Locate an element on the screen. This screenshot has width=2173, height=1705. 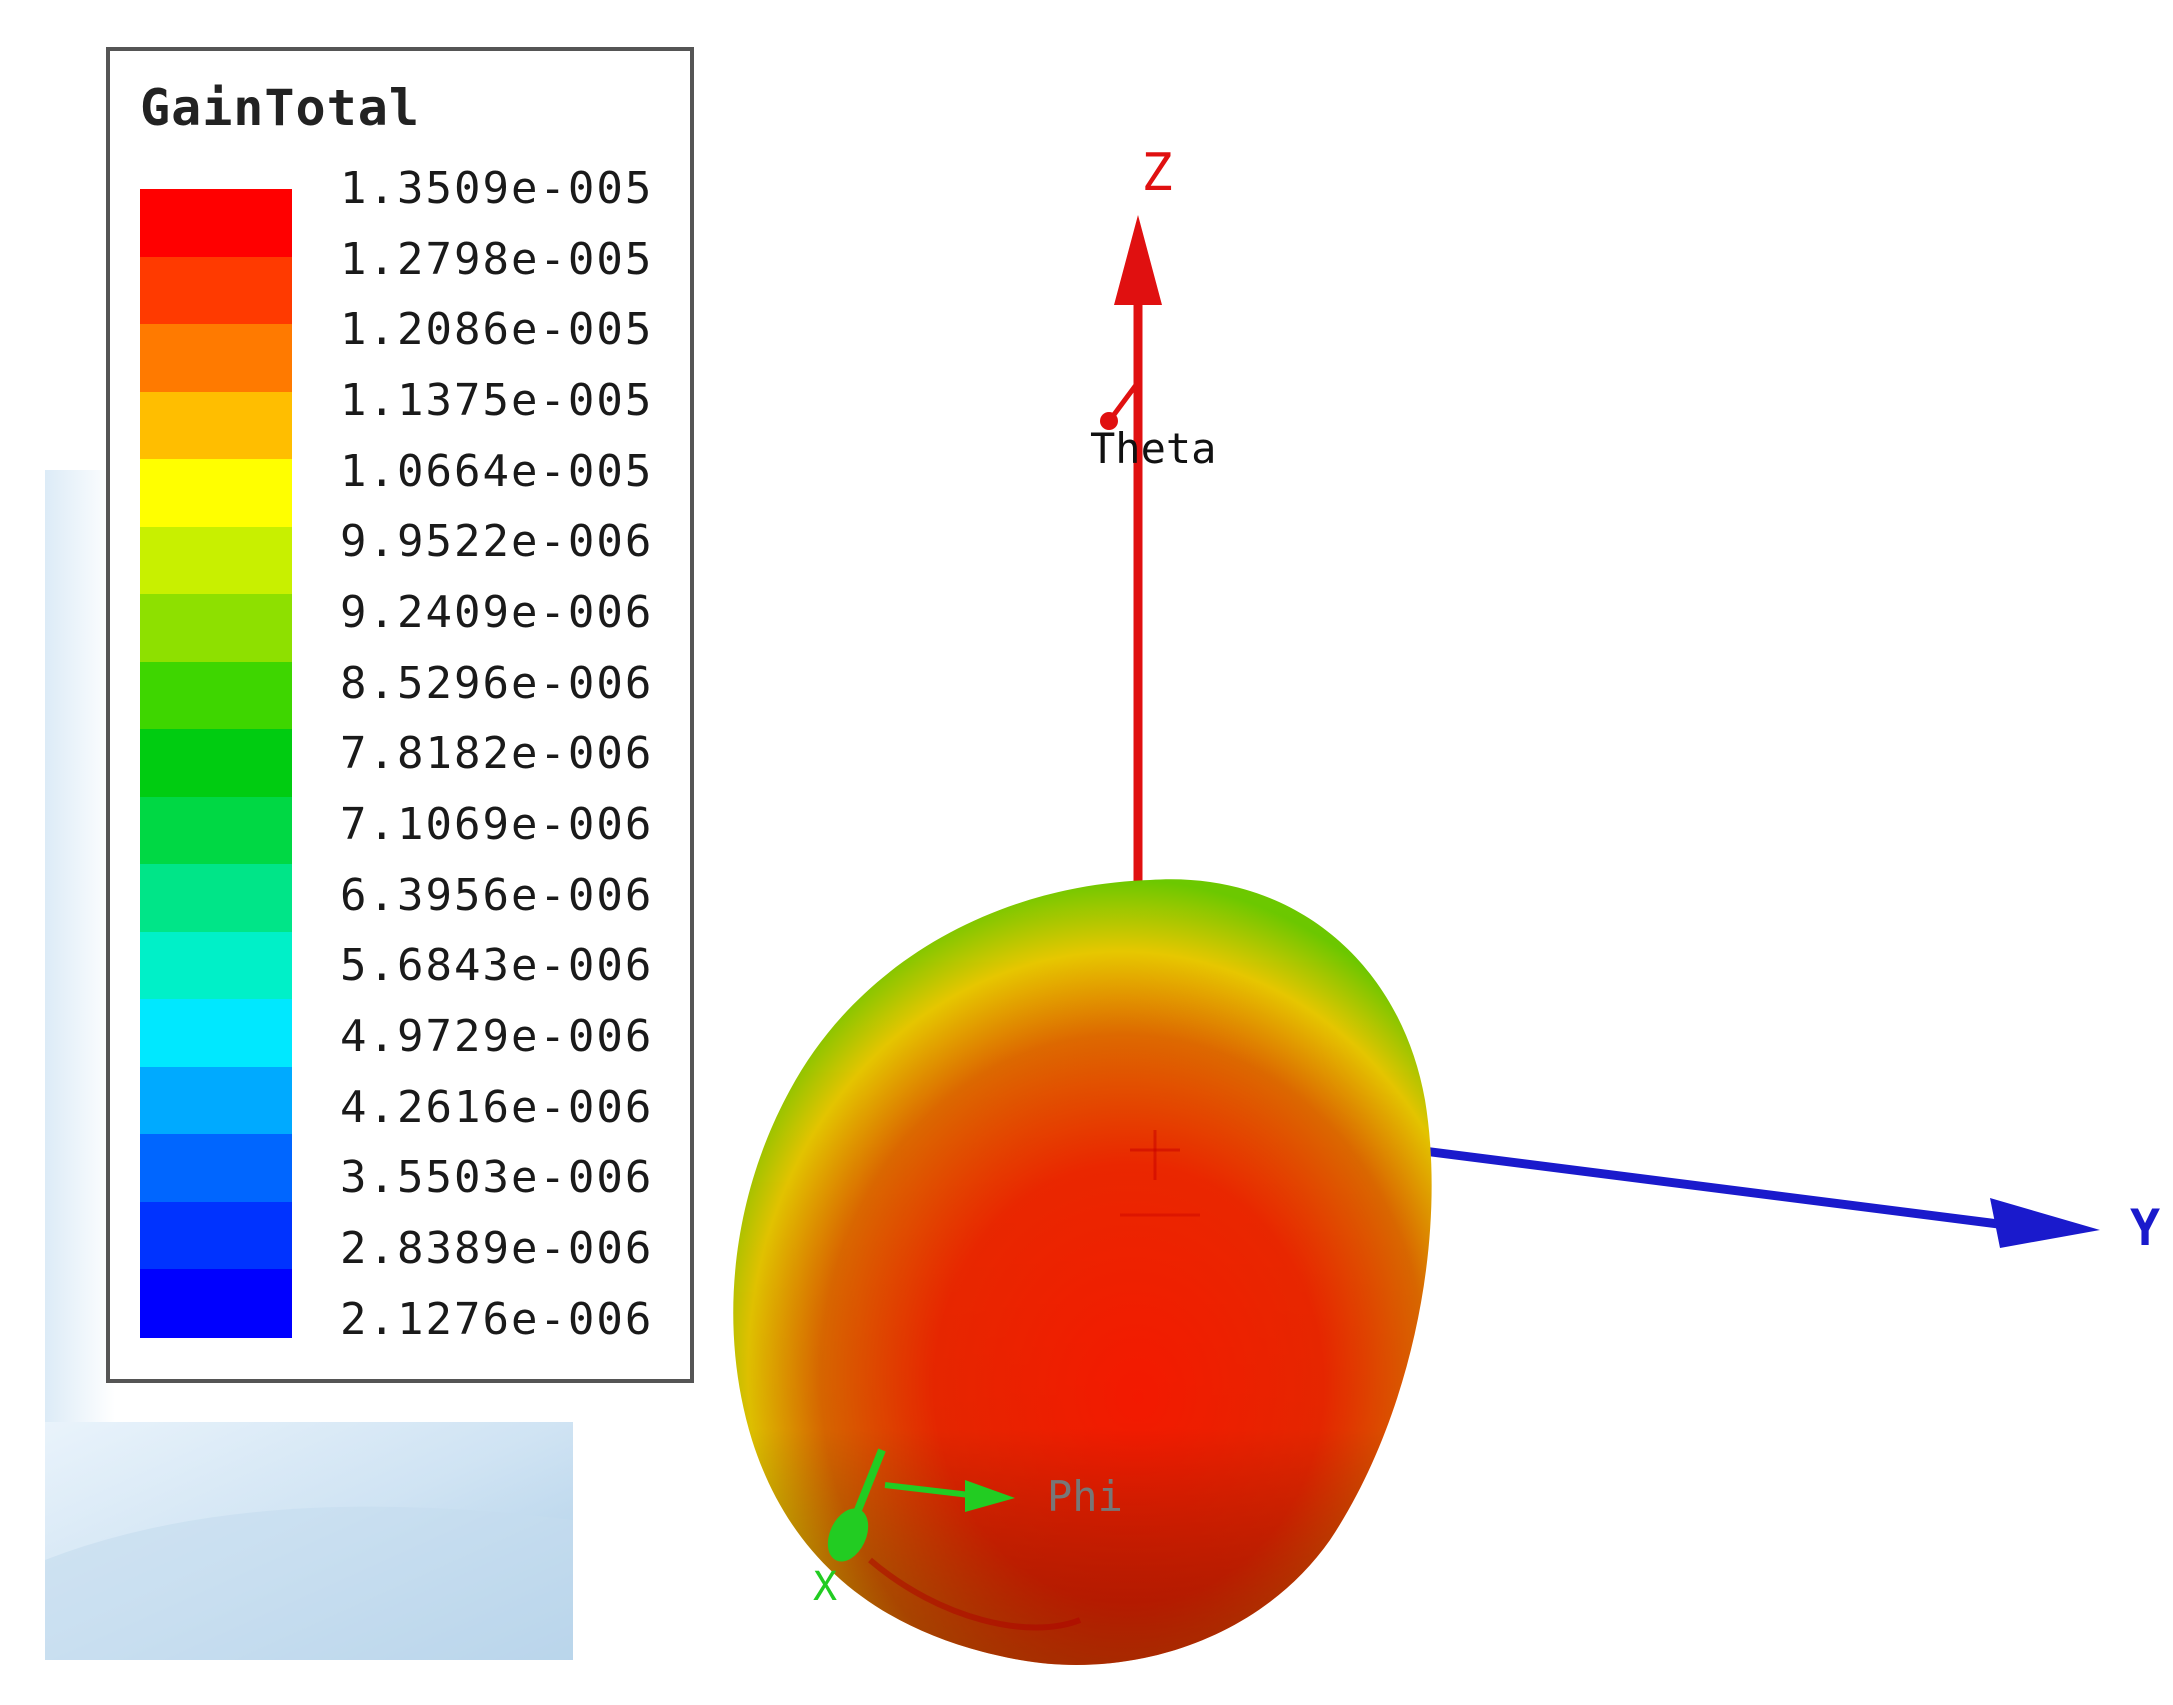
legend-value-label: 4.9729e-006 is located at coordinates (497, 1037).